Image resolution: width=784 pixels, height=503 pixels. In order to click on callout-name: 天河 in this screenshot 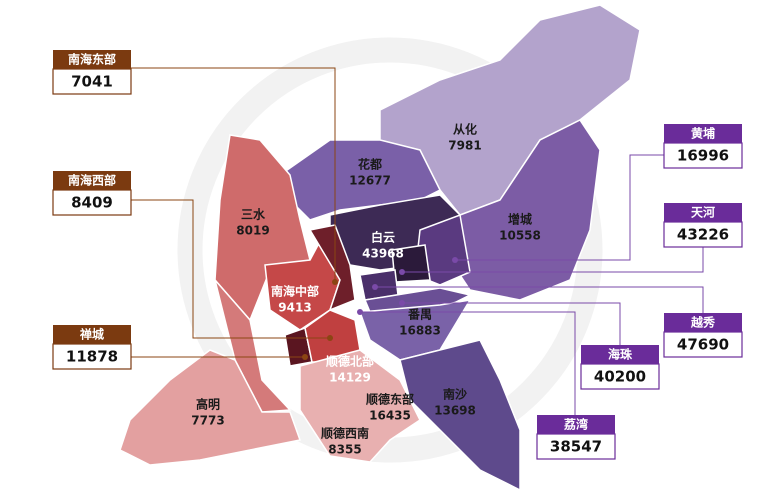, I will do `click(703, 212)`.